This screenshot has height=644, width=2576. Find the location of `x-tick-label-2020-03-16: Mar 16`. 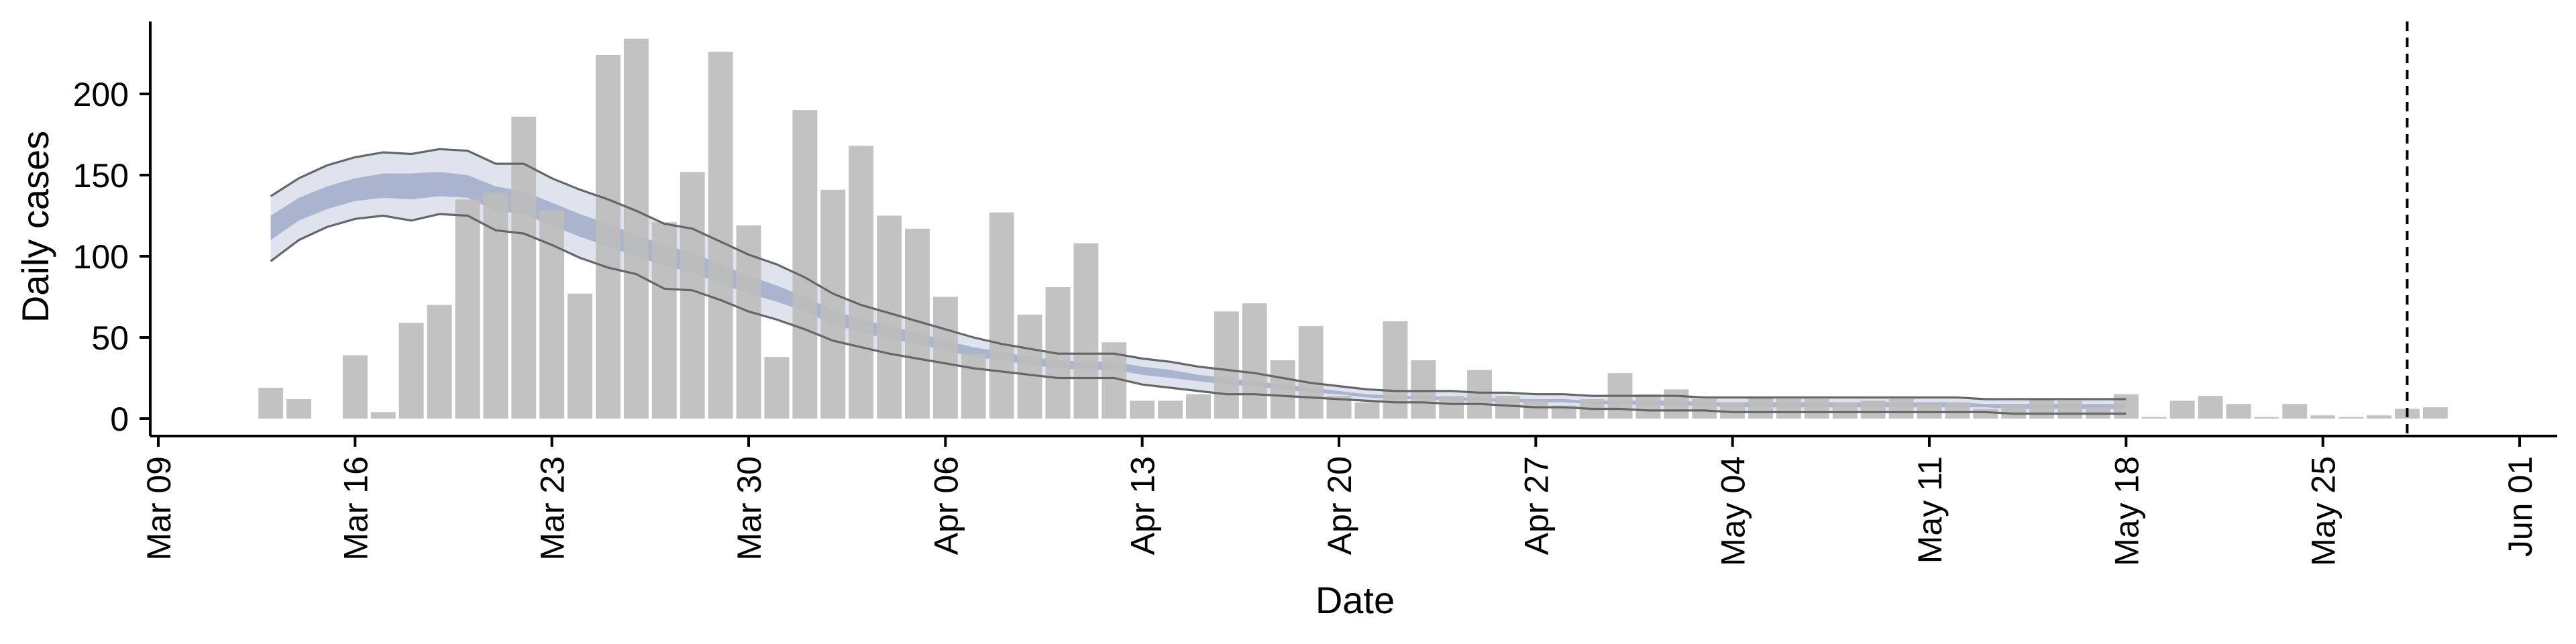

x-tick-label-2020-03-16: Mar 16 is located at coordinates (355, 508).